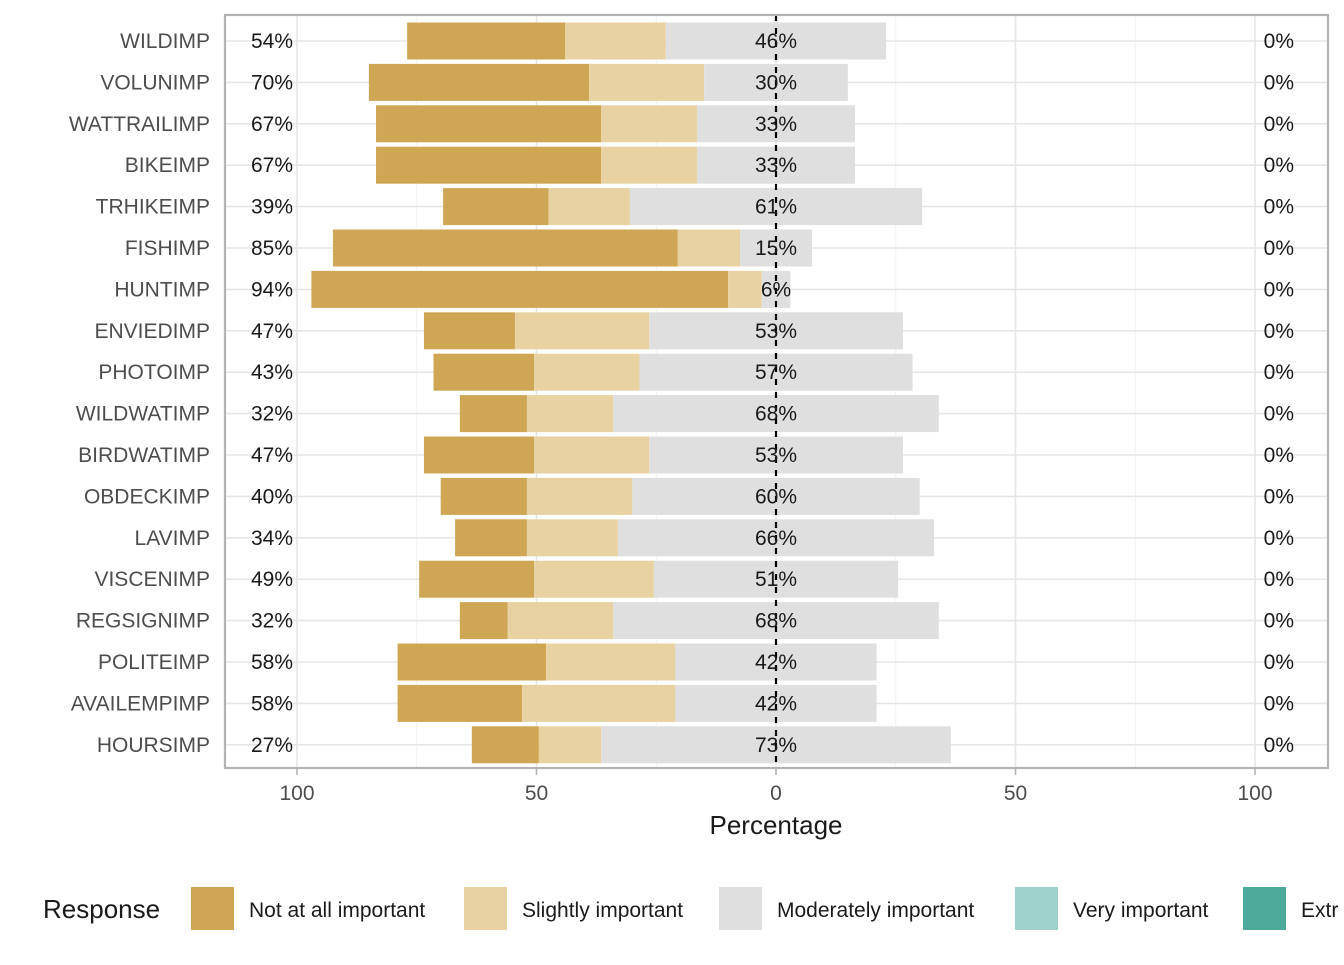  I want to click on bar-not-at-all-hoursimp, so click(505, 745).